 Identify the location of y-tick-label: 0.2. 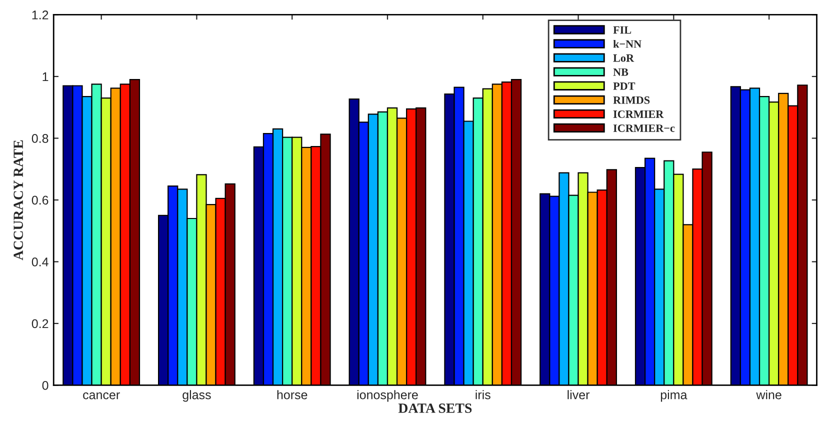
(40, 323).